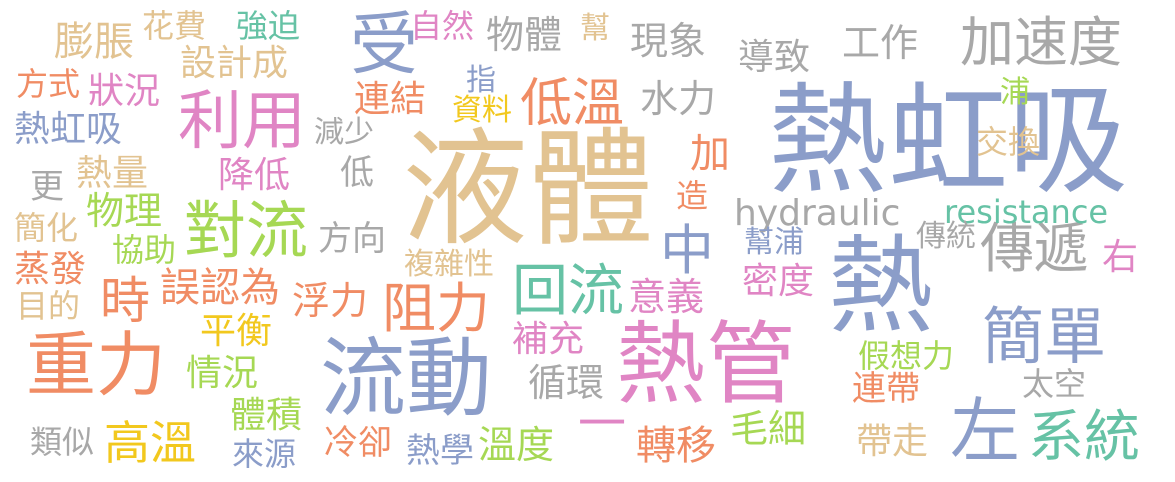 The image size is (1175, 482). I want to click on word-fangxiang: 方向, so click(352, 239).